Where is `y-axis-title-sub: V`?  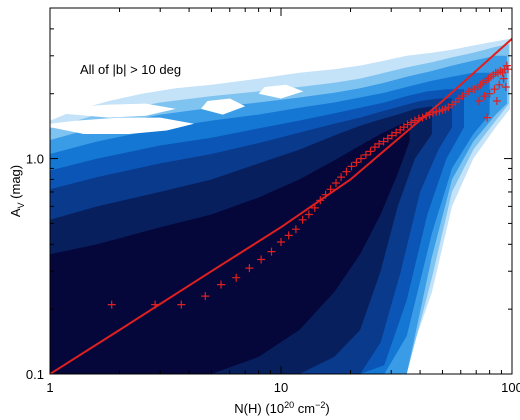
y-axis-title-sub: V is located at coordinates (21, 205).